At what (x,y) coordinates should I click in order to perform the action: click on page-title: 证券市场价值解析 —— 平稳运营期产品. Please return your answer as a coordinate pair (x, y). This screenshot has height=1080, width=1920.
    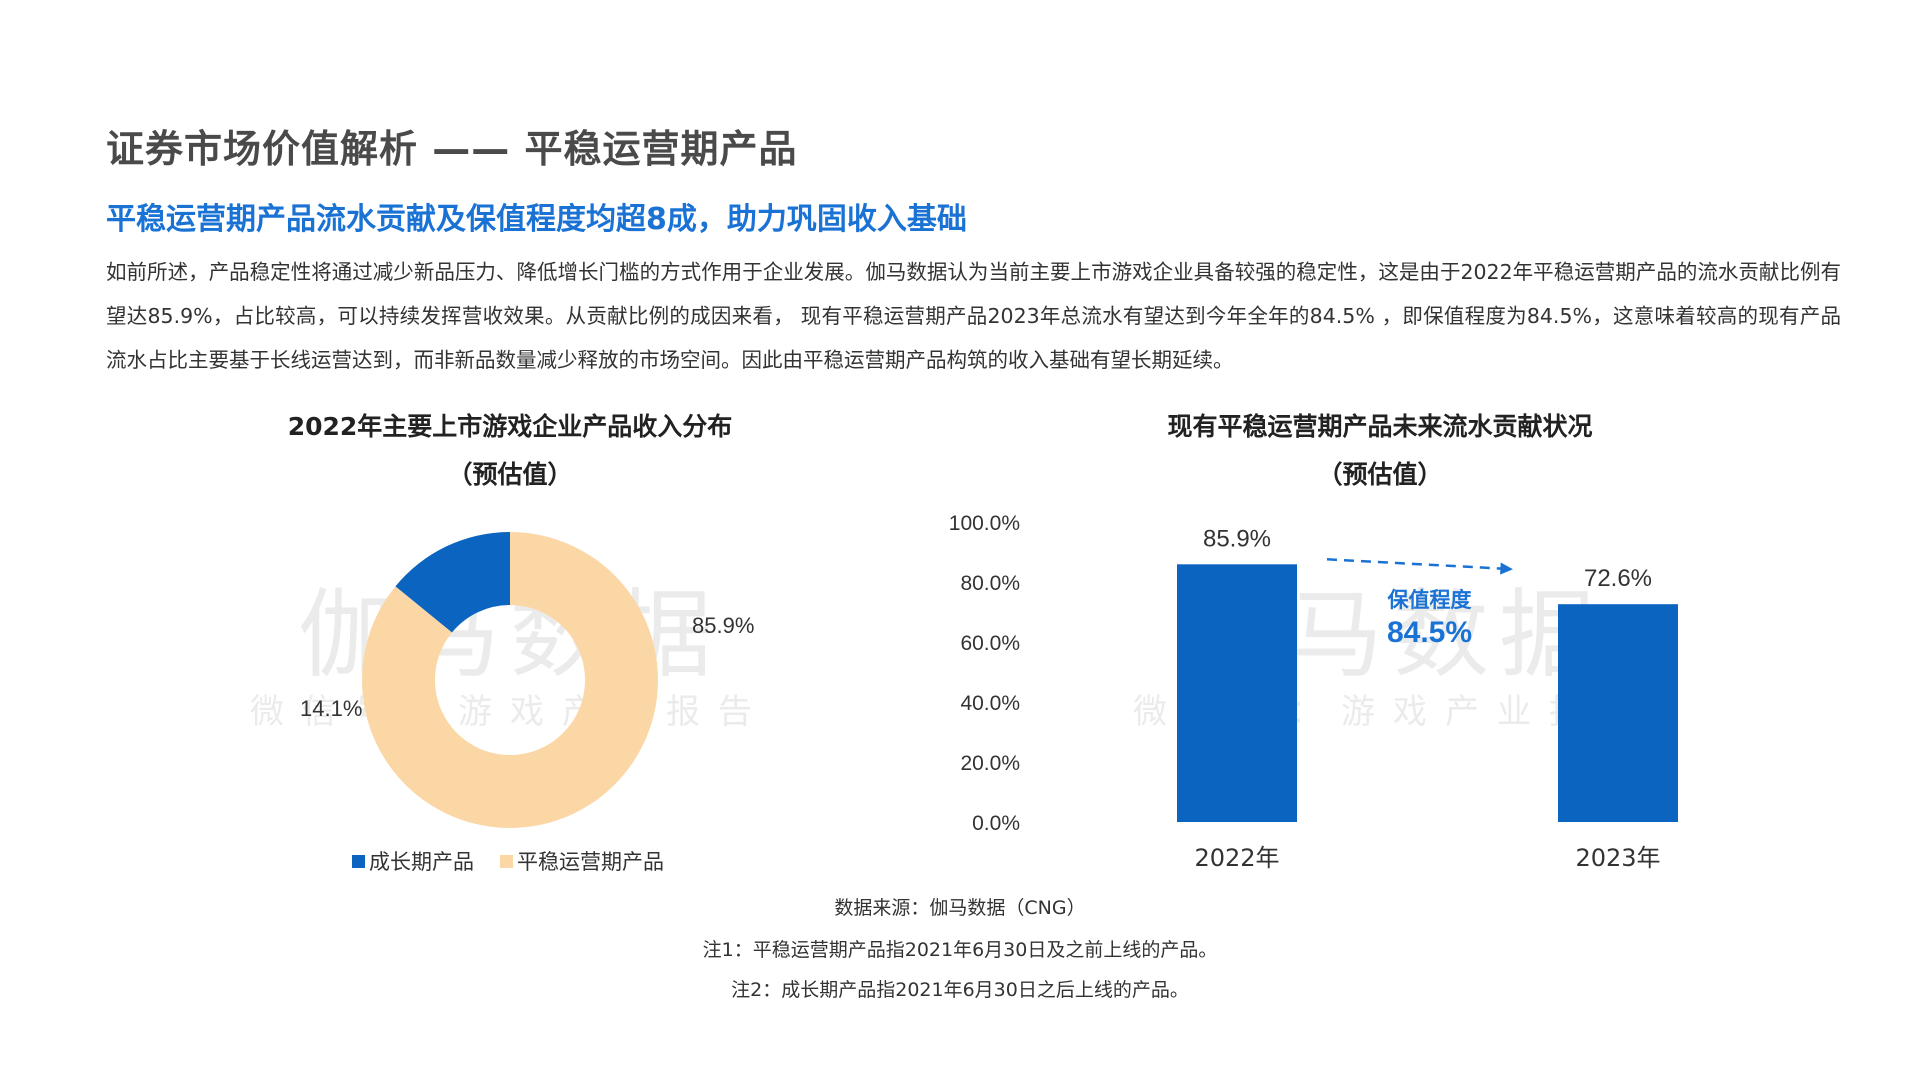
    Looking at the image, I should click on (452, 149).